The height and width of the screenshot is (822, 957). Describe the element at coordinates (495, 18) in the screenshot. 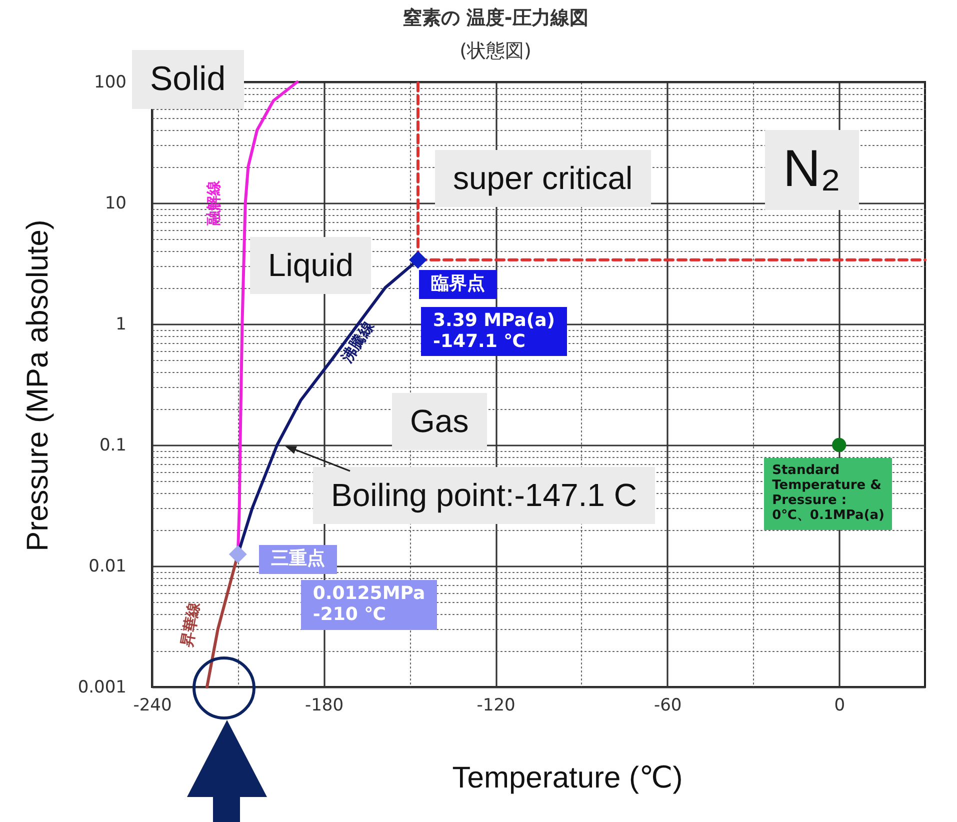

I see `chart-title: 窒素の 温度-圧力線図` at that location.